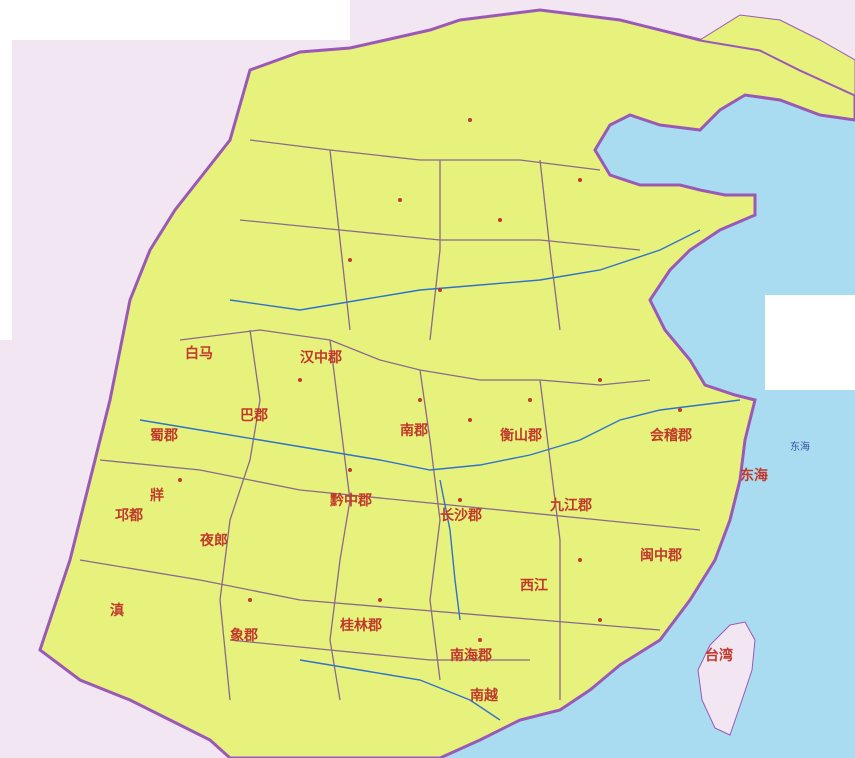  I want to click on label-guilin: 桂林郡, so click(360, 625).